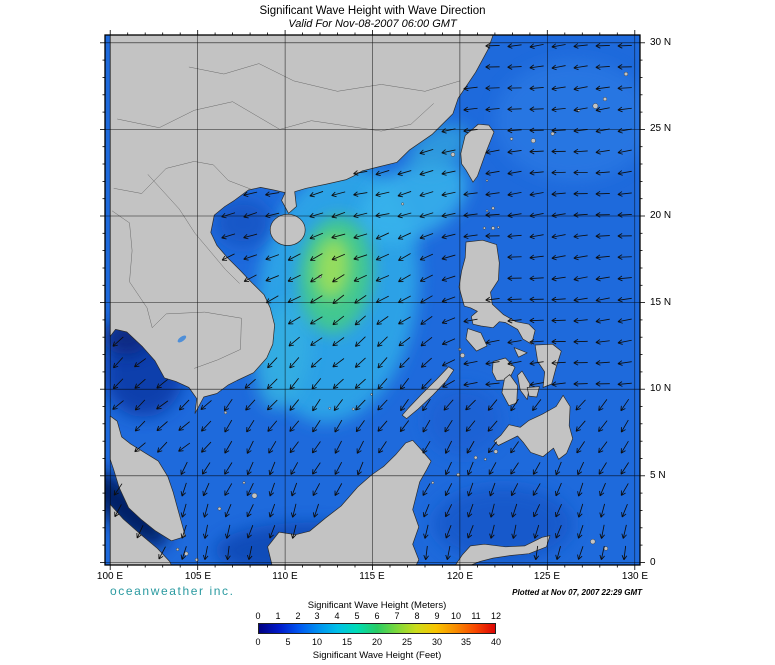 The width and height of the screenshot is (775, 665). What do you see at coordinates (377, 616) in the screenshot?
I see `meters-tick: 6` at bounding box center [377, 616].